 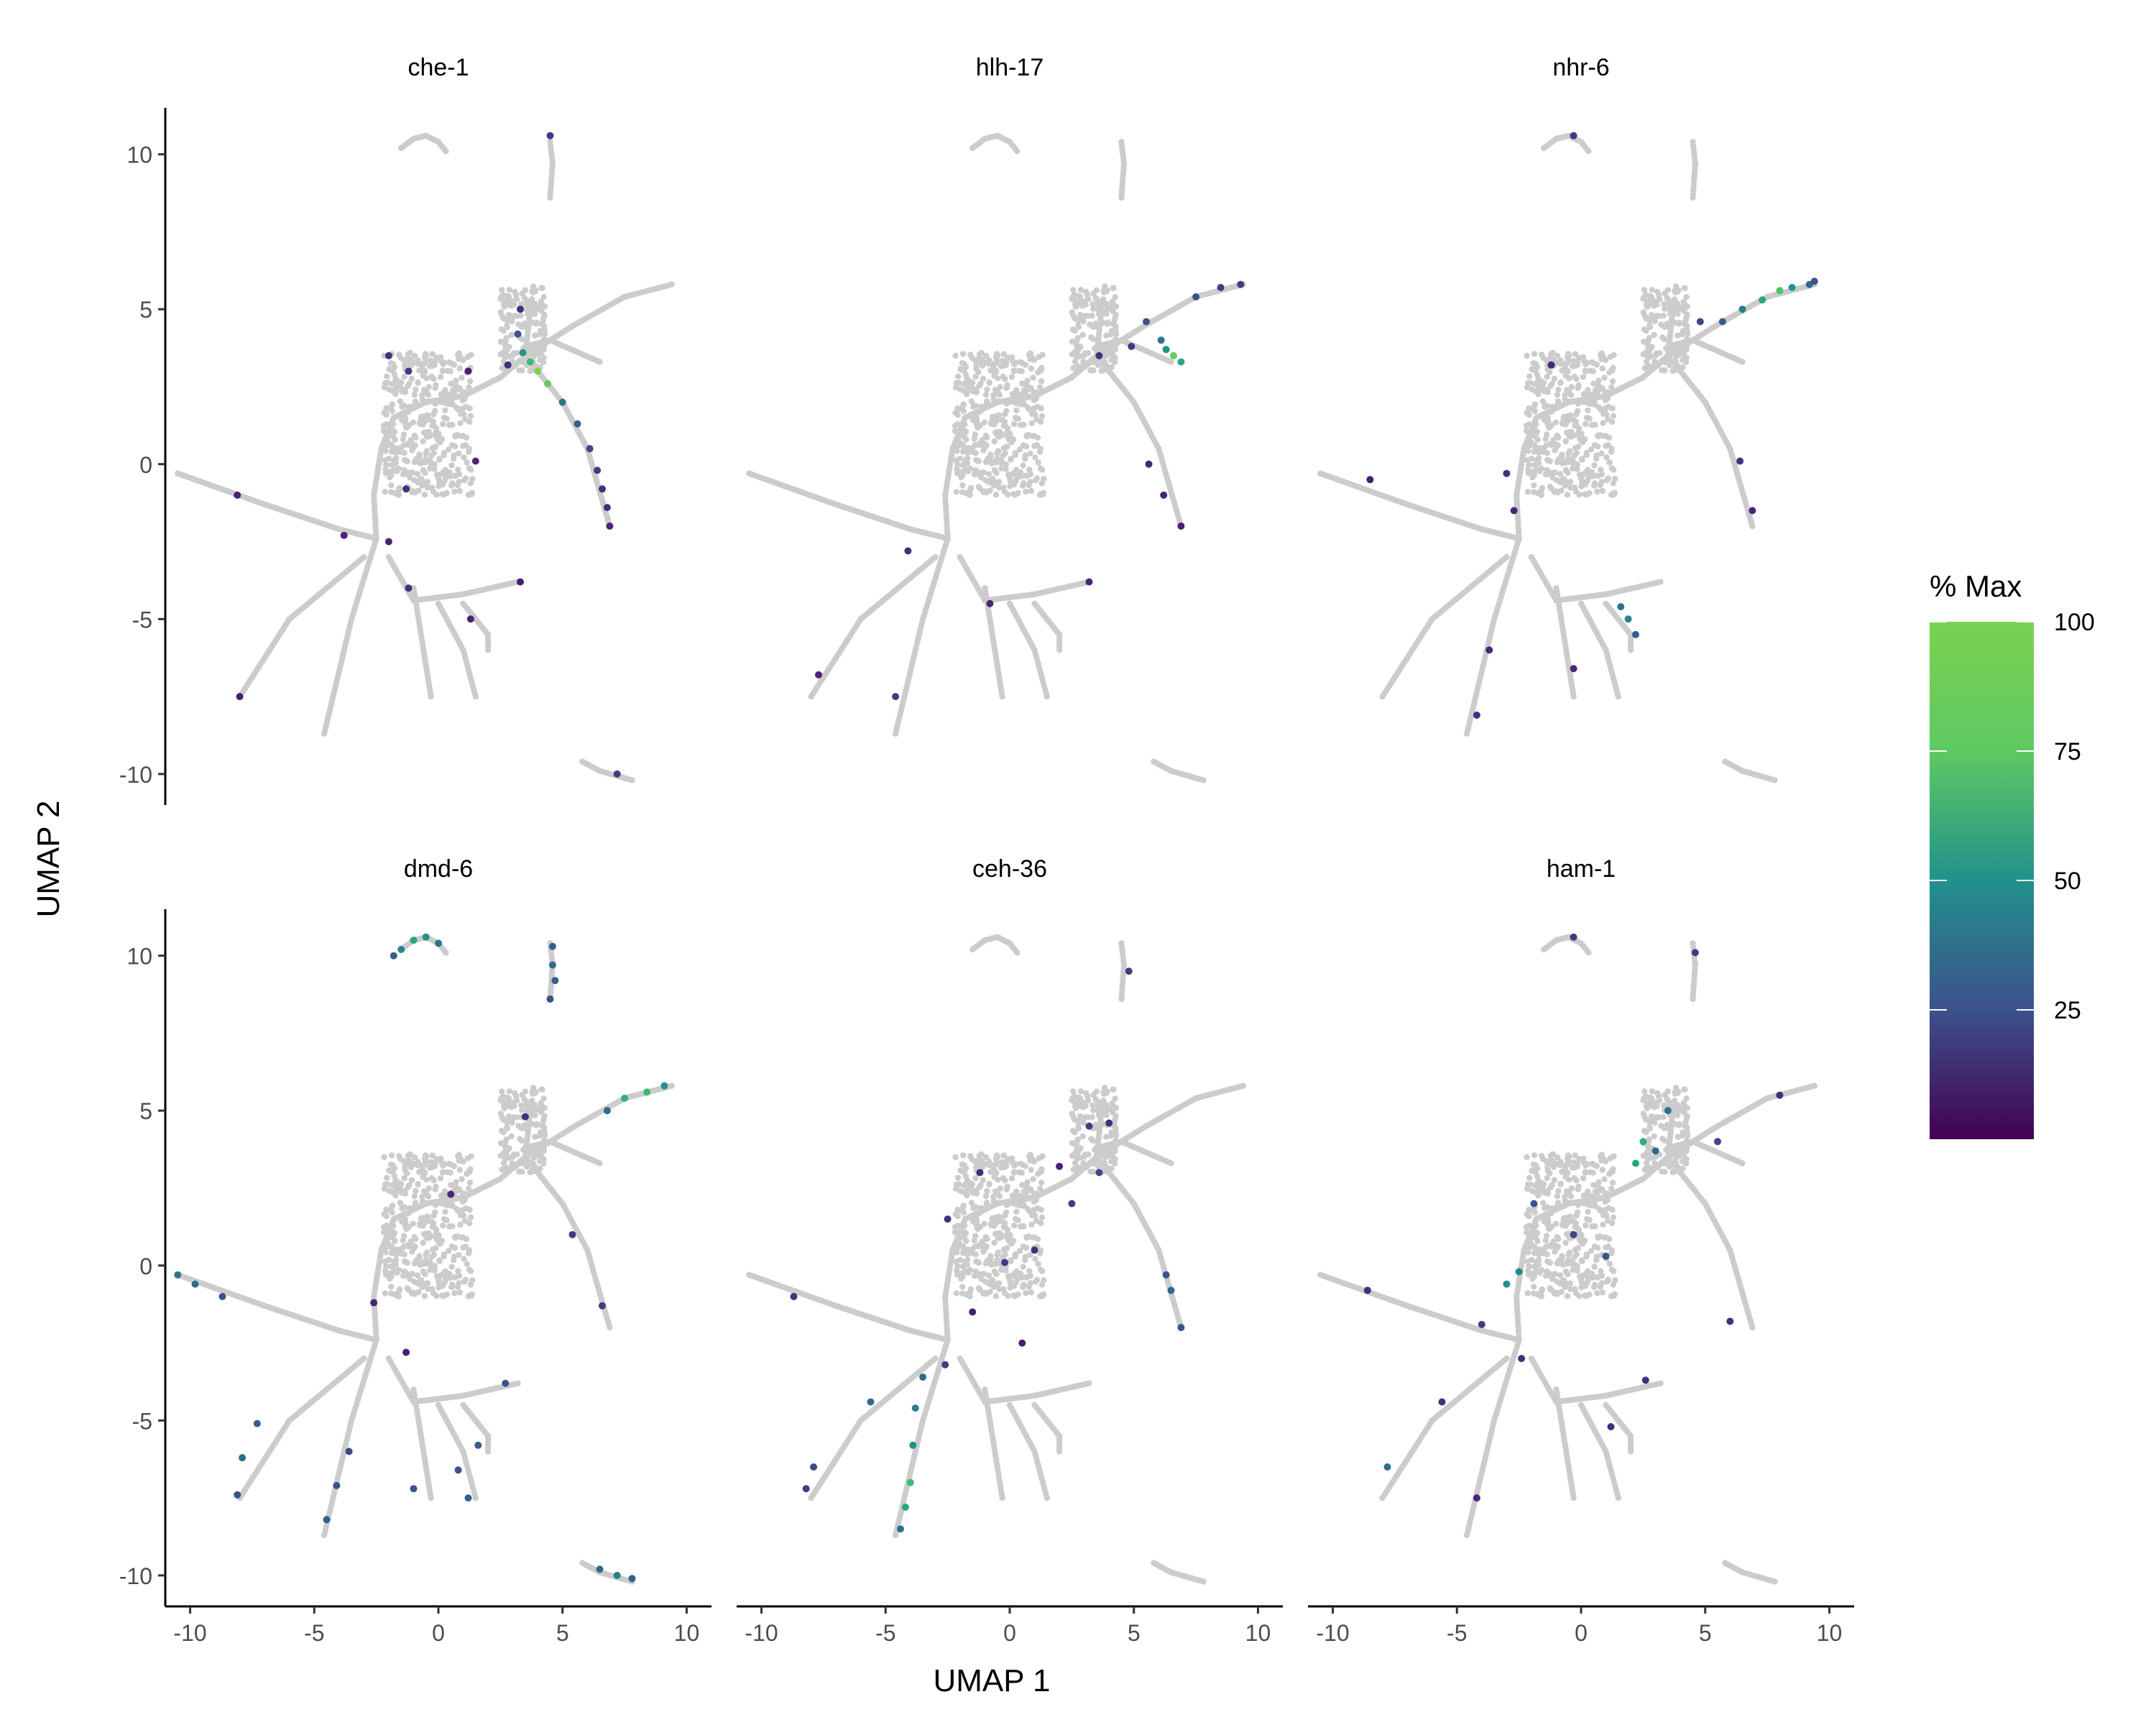 What do you see at coordinates (1567, 418) in the screenshot?
I see `panel-nhr-6: nhr-6` at bounding box center [1567, 418].